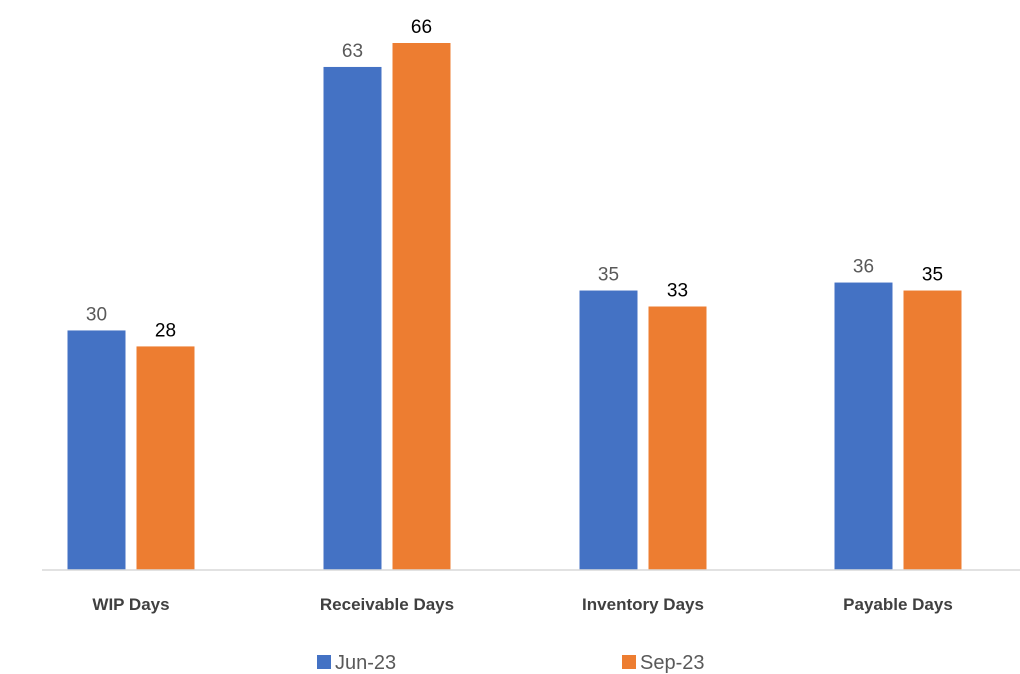  Describe the element at coordinates (643, 604) in the screenshot. I see `category-label-inventory-days: Inventory Days` at that location.